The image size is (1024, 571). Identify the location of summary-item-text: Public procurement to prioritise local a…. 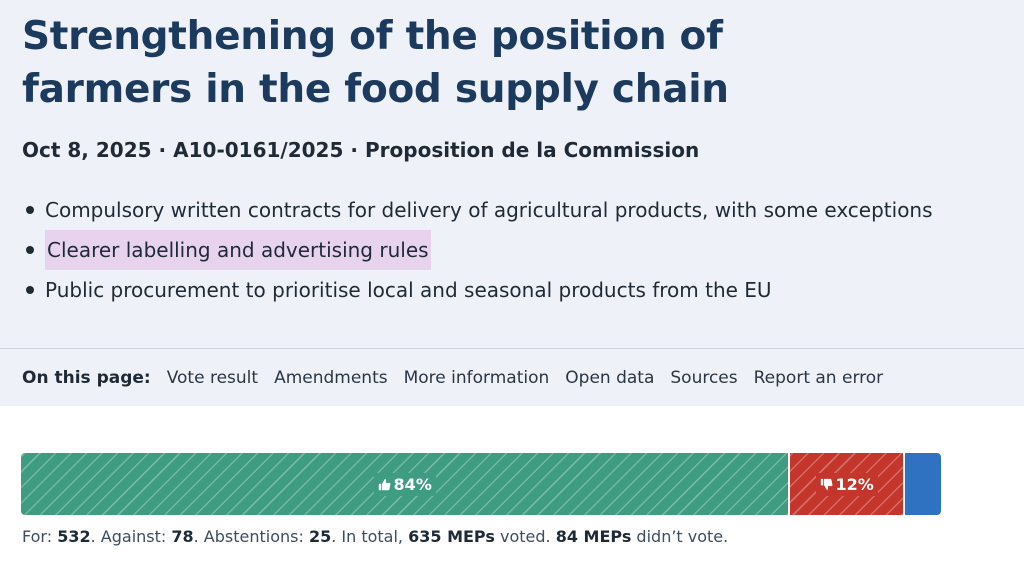
(408, 290).